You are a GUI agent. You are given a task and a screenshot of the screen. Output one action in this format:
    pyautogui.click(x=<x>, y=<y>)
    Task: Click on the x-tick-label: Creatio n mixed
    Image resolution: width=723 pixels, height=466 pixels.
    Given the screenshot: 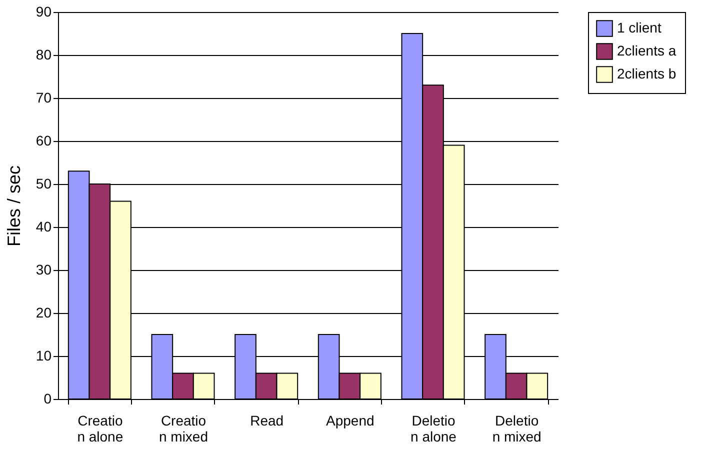 What is the action you would take?
    pyautogui.click(x=183, y=428)
    